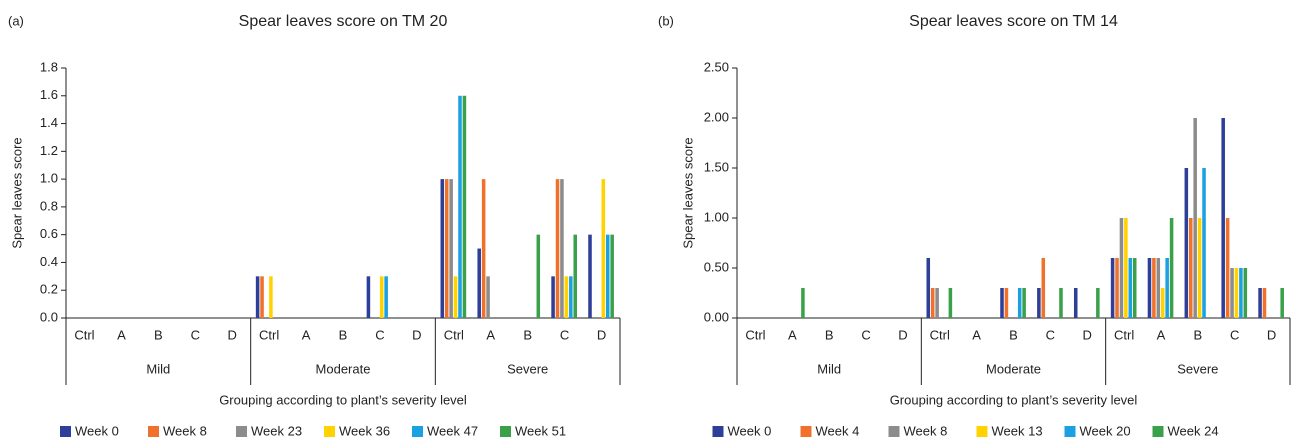  Describe the element at coordinates (1017, 430) in the screenshot. I see `legend-label: Week 13` at that location.